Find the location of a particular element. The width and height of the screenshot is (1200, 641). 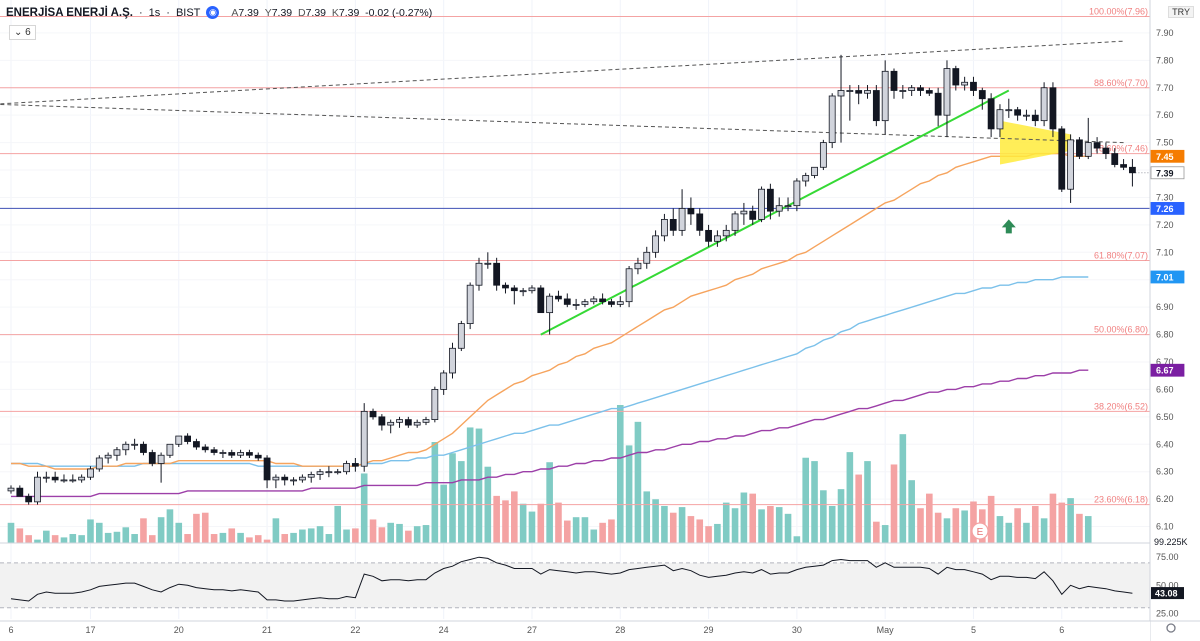

price-tick-label: 7.90 is located at coordinates (1165, 33).